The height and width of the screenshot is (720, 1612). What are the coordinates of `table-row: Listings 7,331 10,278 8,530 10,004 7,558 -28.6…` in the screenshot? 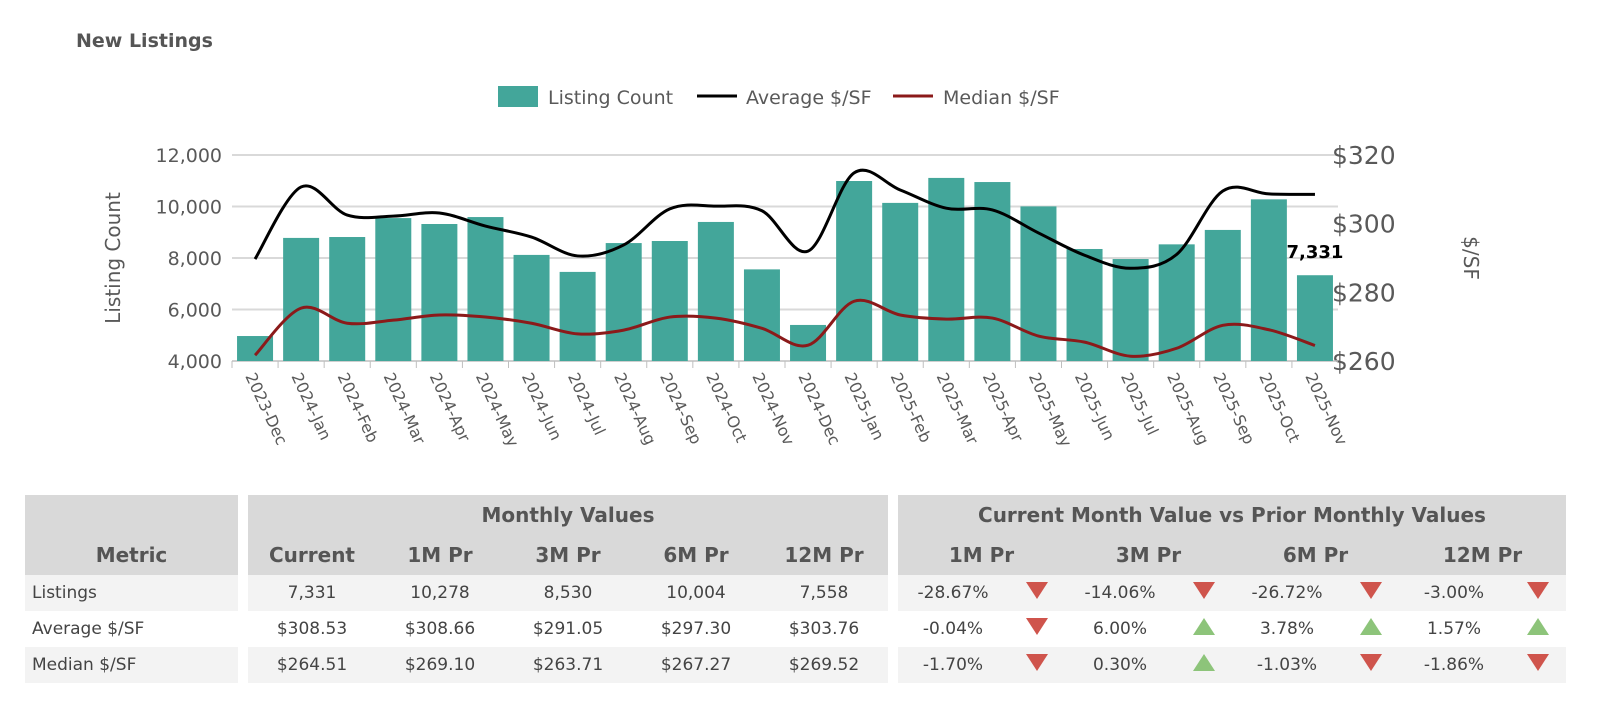 It's located at (795, 593).